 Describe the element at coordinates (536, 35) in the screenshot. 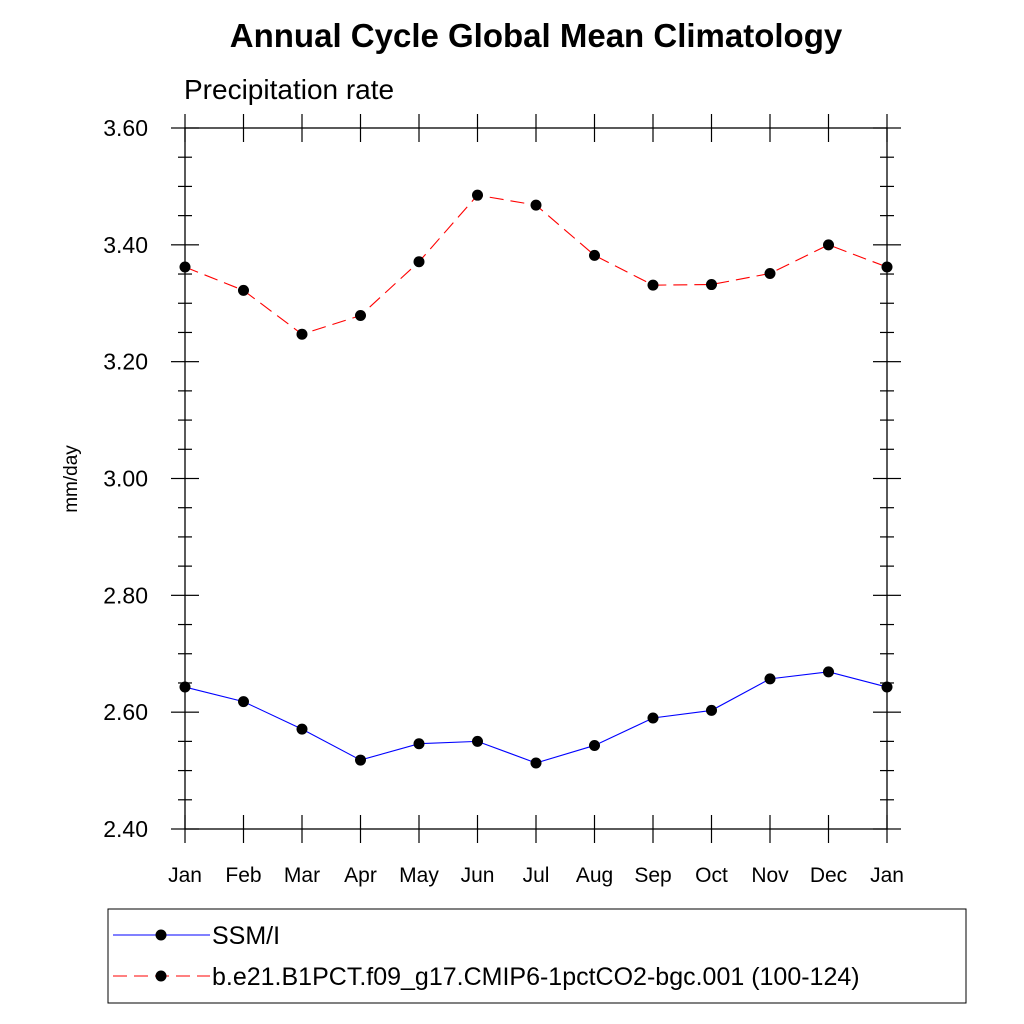

I see `chart-title: Annual Cycle Global Mean Climatology` at that location.